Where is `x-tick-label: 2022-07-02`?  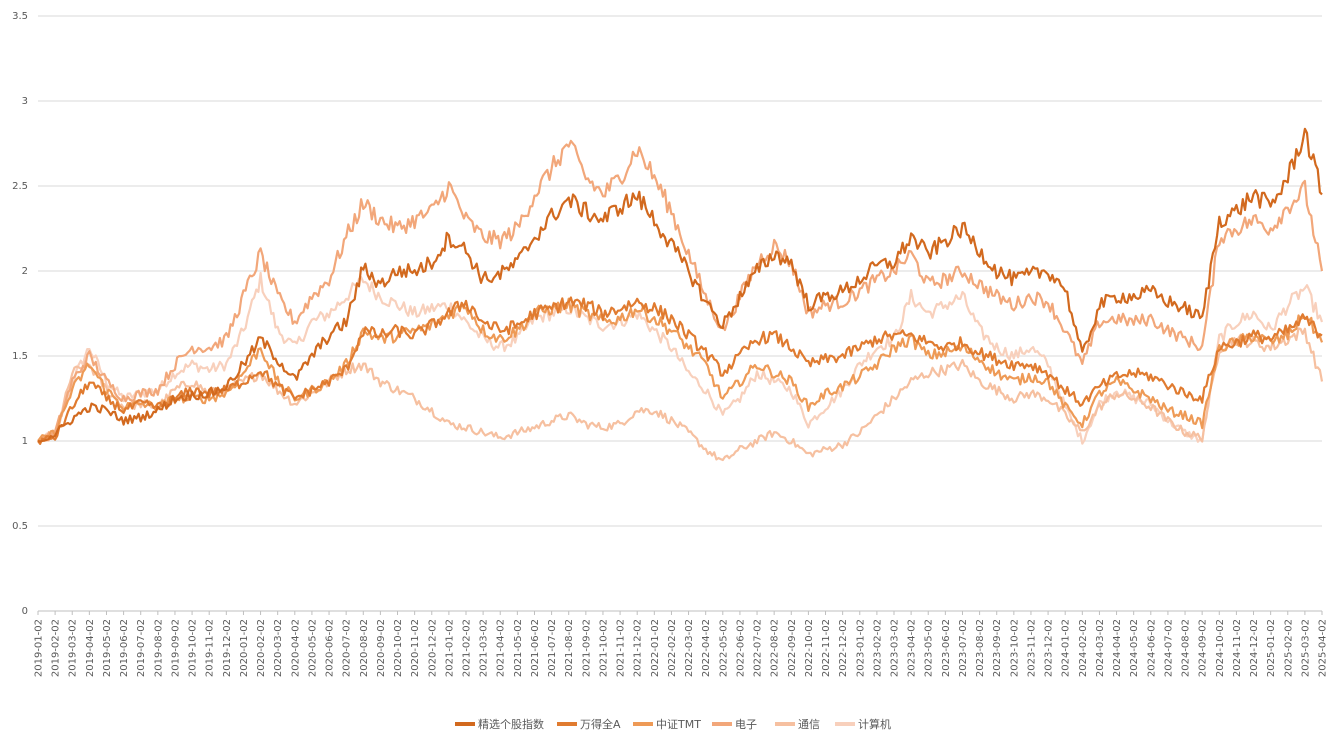 x-tick-label: 2022-07-02 is located at coordinates (758, 648).